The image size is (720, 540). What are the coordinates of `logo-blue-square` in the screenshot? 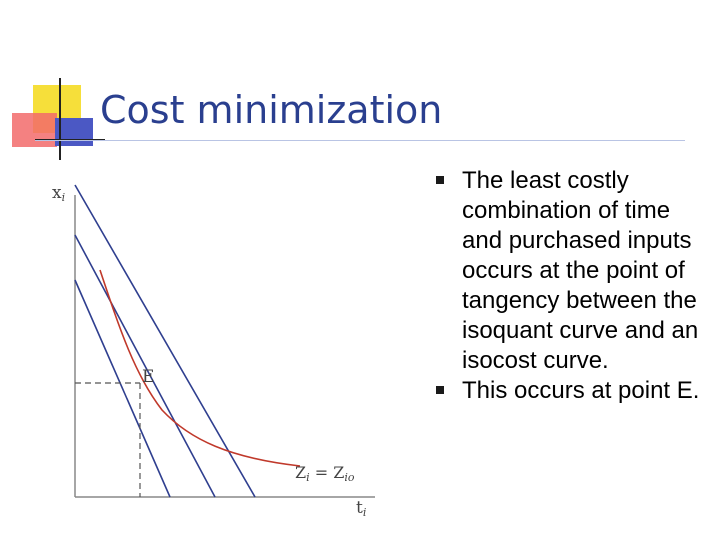 It's located at (74, 132).